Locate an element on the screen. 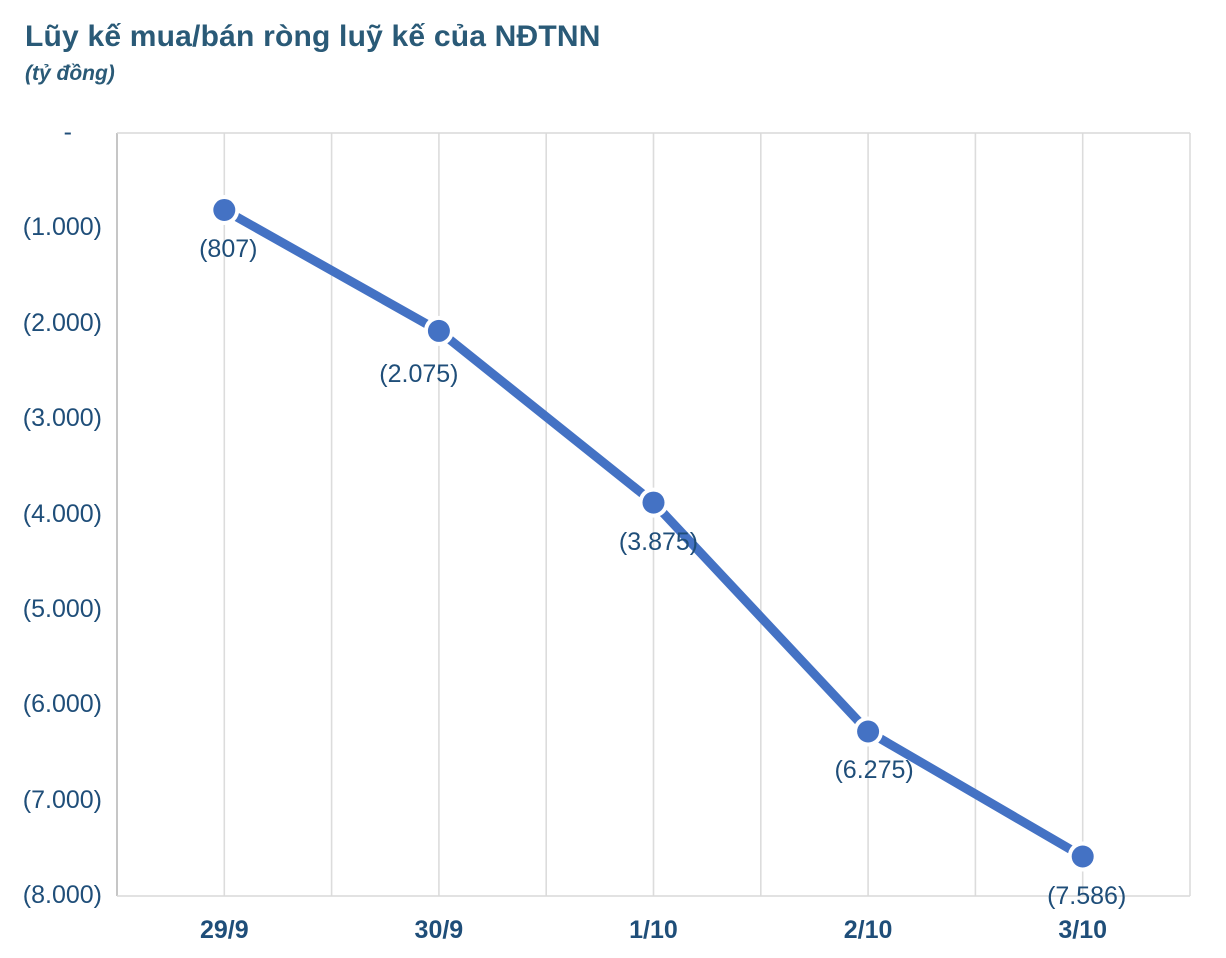  x-axis-label: 29/9 is located at coordinates (224, 930).